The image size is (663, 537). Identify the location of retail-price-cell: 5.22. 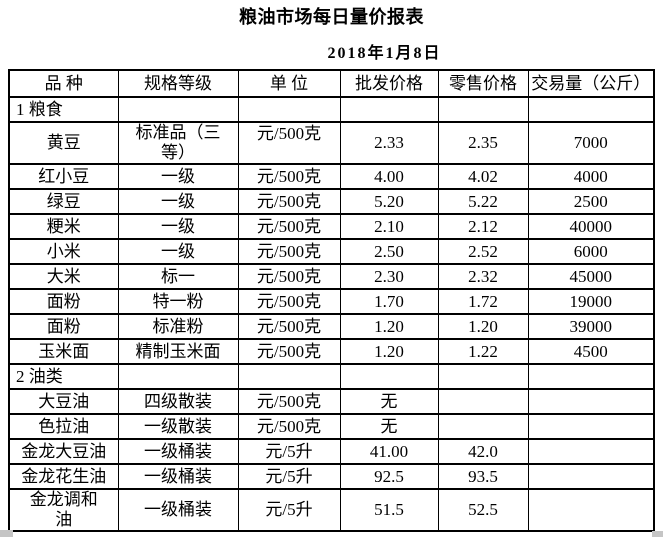
(483, 201).